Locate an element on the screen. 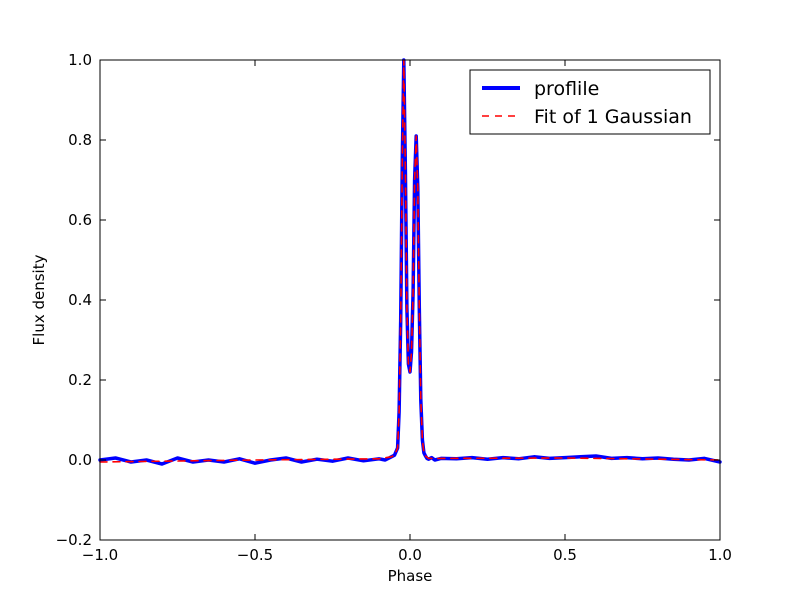  y-axis-label: Flux density is located at coordinates (39, 299).